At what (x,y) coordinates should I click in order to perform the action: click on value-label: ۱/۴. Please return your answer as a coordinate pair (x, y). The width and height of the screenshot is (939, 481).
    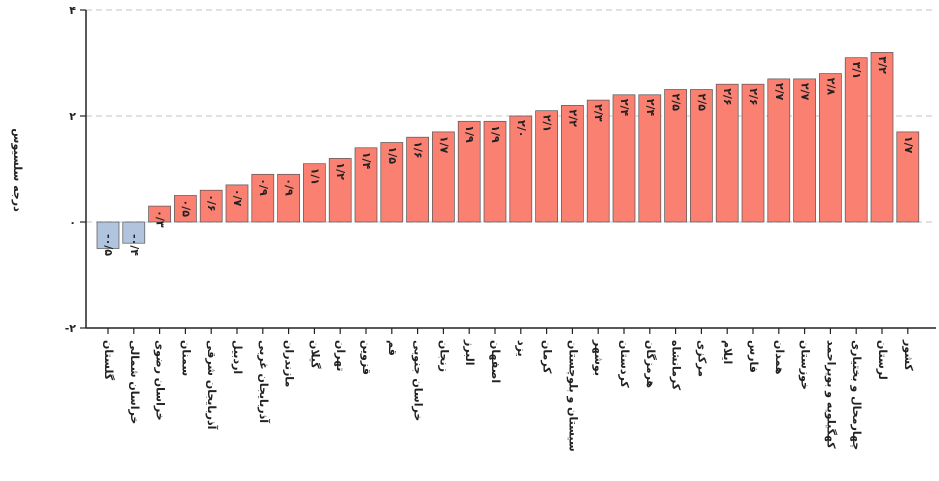
    Looking at the image, I should click on (366, 161).